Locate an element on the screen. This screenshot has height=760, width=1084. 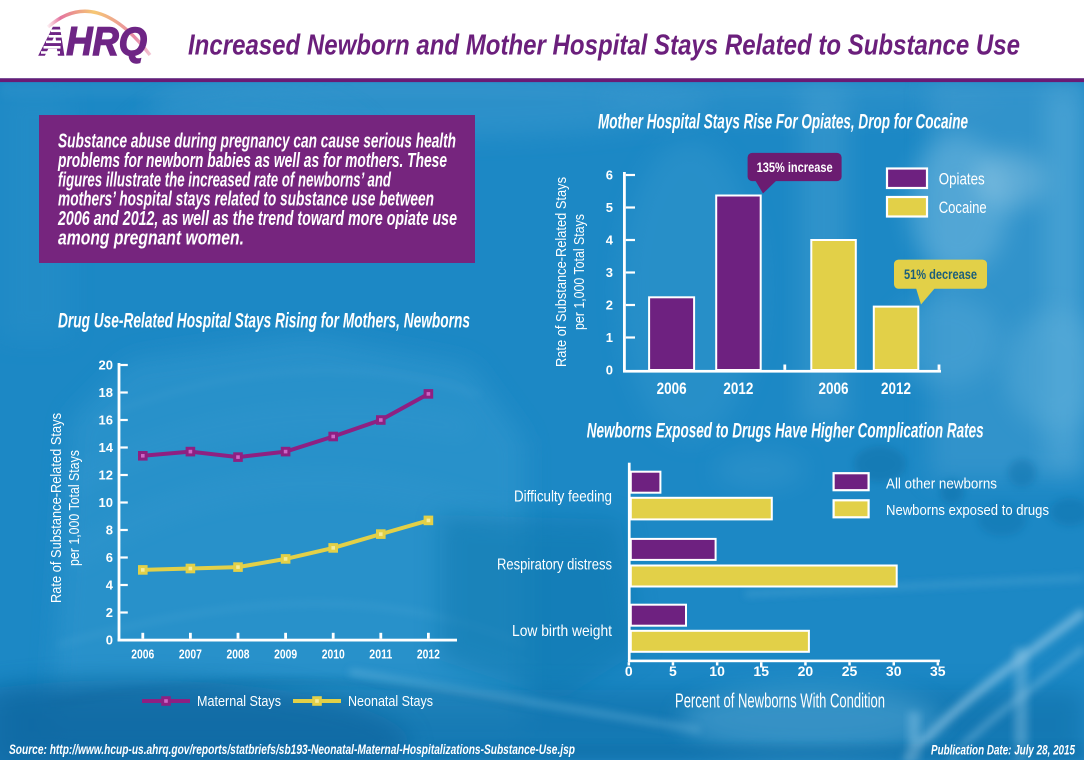
svg-text: Difficulty feeding is located at coordinates (563, 497).